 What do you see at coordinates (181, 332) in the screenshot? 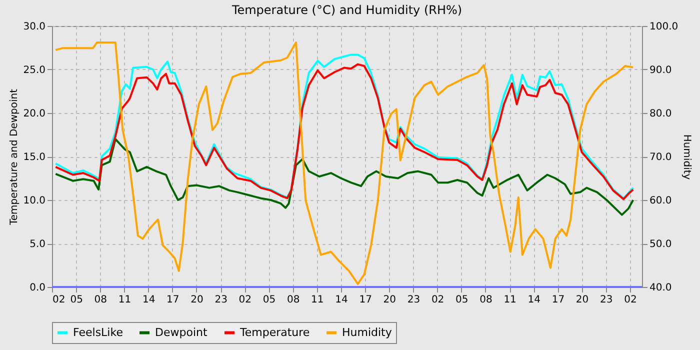
I see `legend-label: Dewpoint` at bounding box center [181, 332].